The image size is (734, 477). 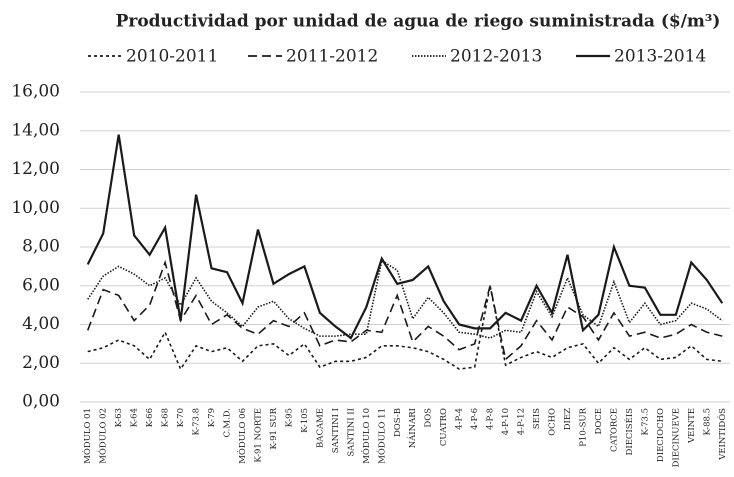 What do you see at coordinates (320, 428) in the screenshot?
I see `x-tick-label: BACAME` at bounding box center [320, 428].